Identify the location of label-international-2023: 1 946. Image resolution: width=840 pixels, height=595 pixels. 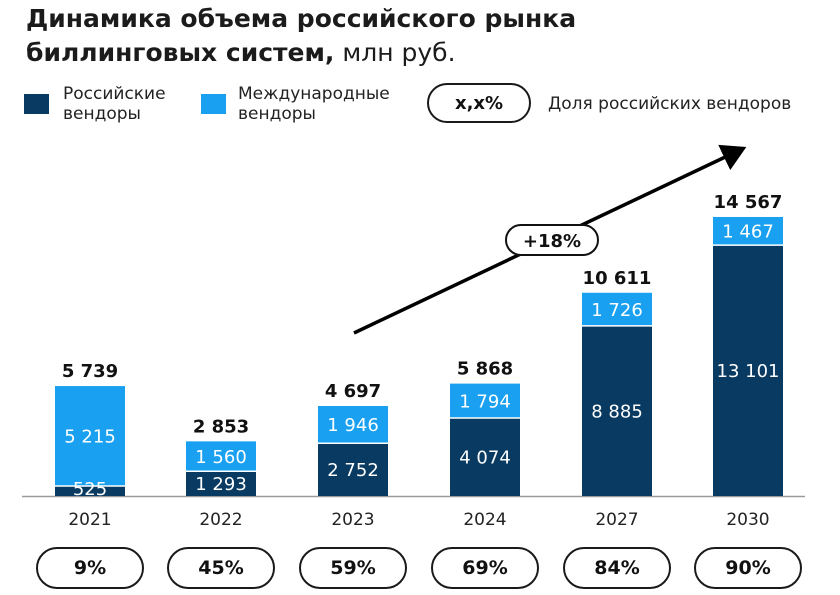
(353, 425).